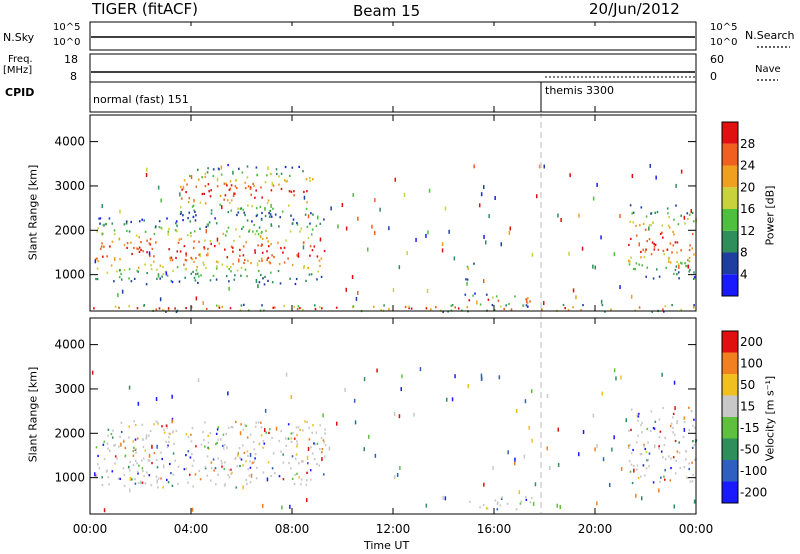  Describe the element at coordinates (387, 545) in the screenshot. I see `x-axis-label: Time UT` at that location.